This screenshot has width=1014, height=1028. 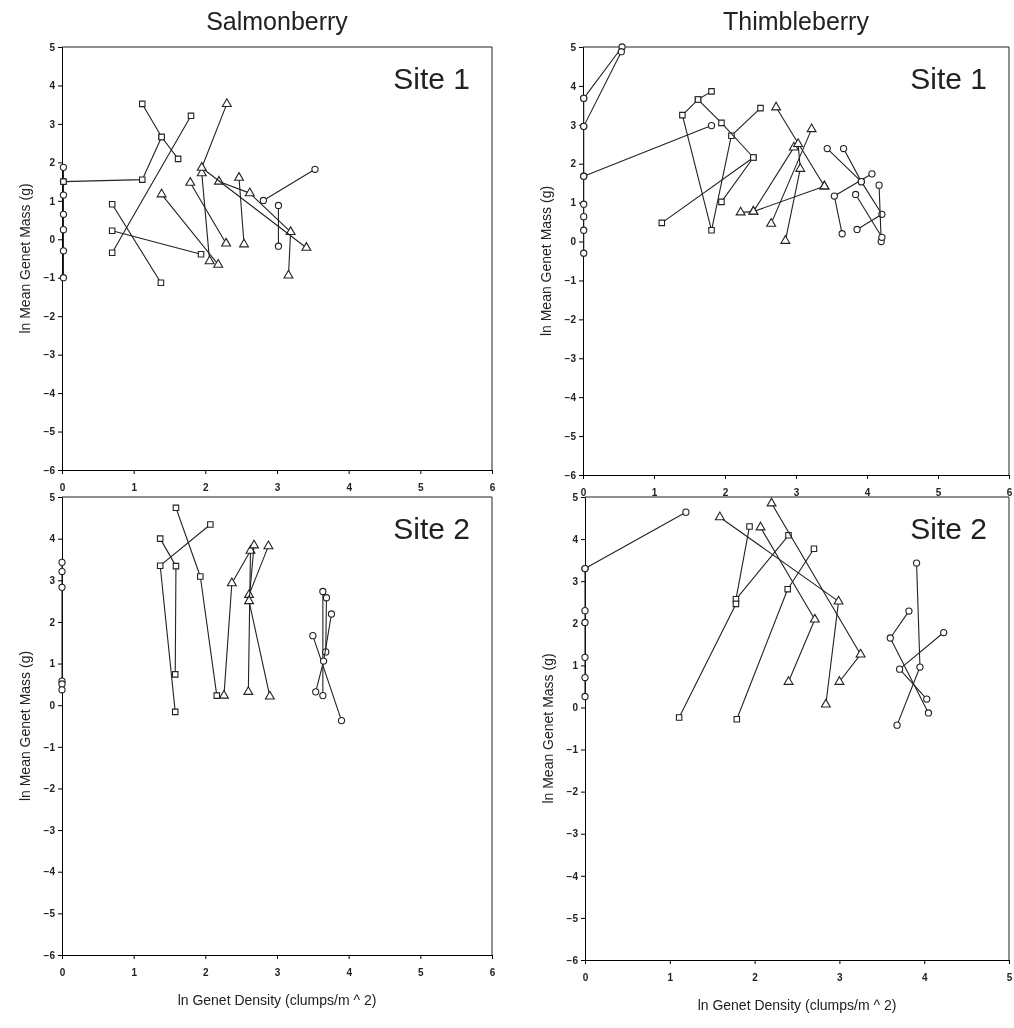 What do you see at coordinates (796, 21) in the screenshot?
I see `chart-title: Thimbleberry` at bounding box center [796, 21].